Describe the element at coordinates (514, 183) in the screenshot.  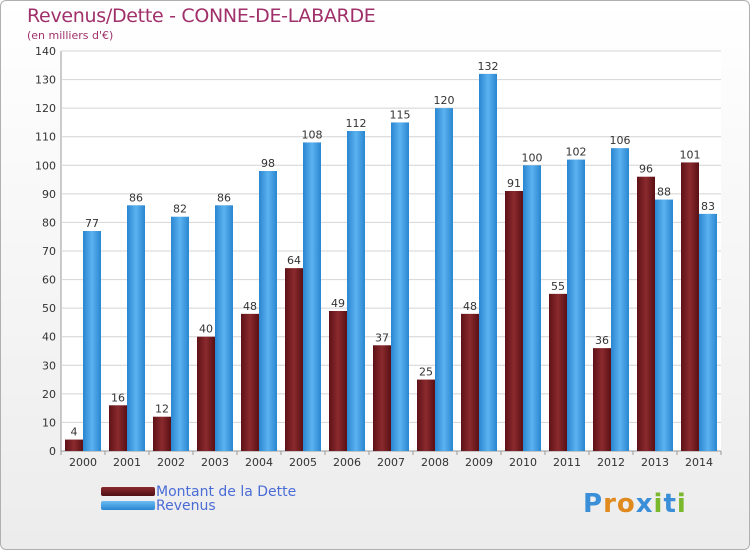
I see `value-label-dette: 91` at that location.